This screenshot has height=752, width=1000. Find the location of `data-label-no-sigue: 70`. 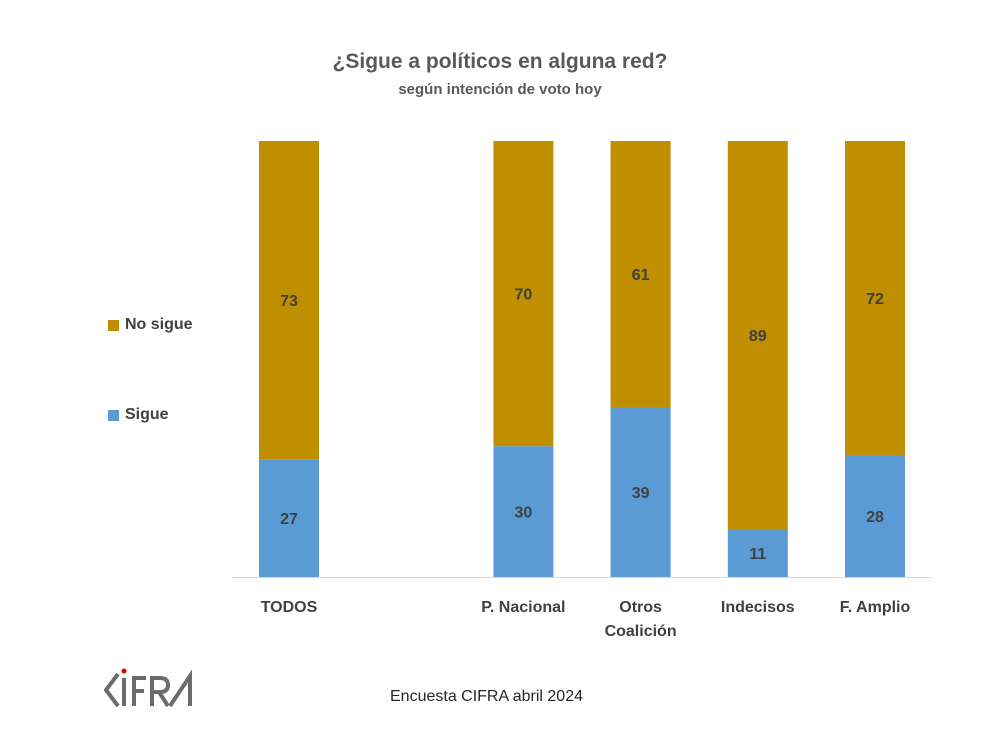

data-label-no-sigue: 70 is located at coordinates (524, 295).